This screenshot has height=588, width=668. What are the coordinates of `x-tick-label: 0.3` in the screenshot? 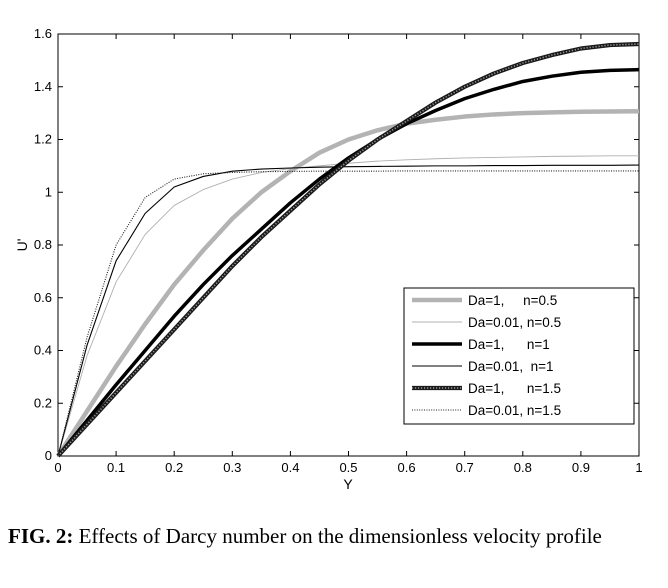 It's located at (232, 467).